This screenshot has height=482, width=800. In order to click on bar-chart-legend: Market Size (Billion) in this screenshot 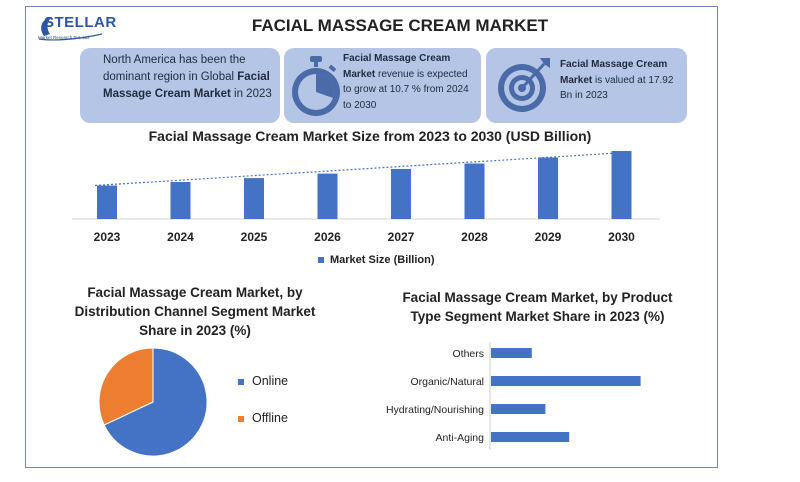, I will do `click(376, 260)`.